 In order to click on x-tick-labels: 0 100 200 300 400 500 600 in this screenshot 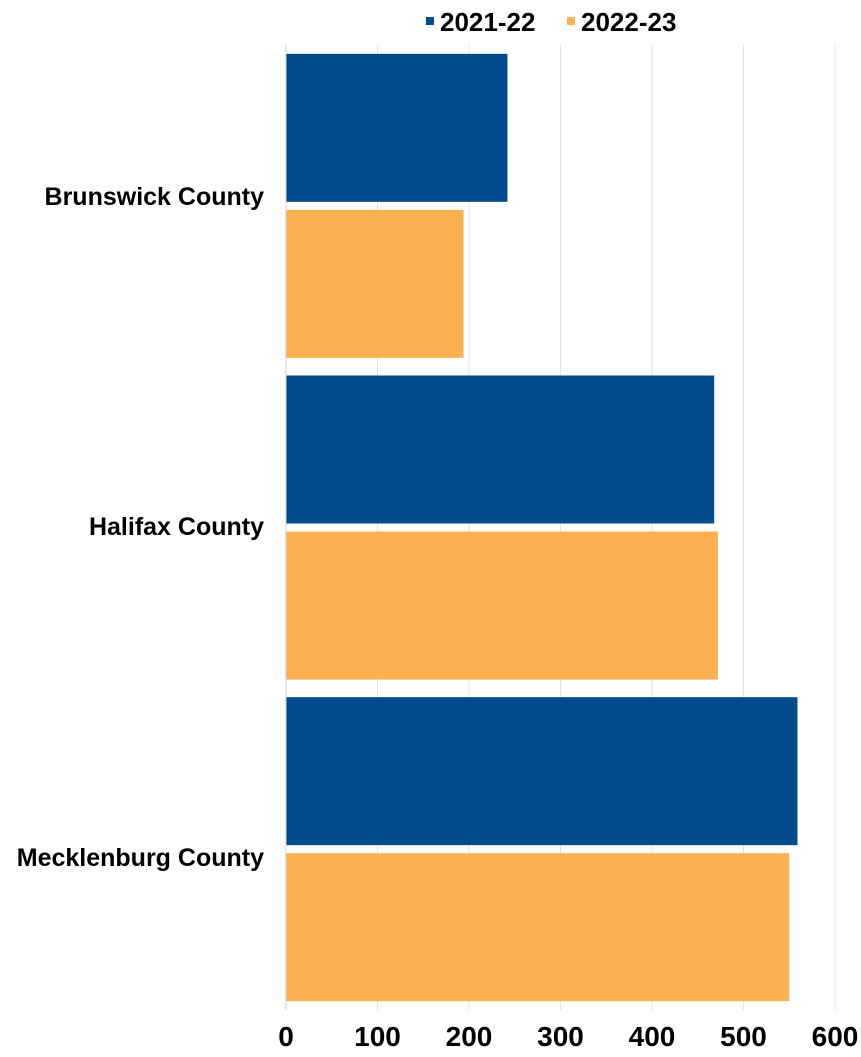, I will do `click(568, 1036)`.